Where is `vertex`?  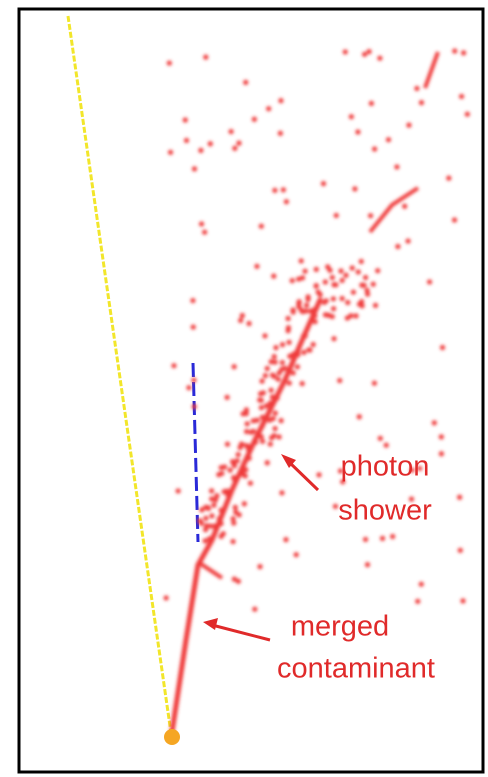 vertex is located at coordinates (172, 737).